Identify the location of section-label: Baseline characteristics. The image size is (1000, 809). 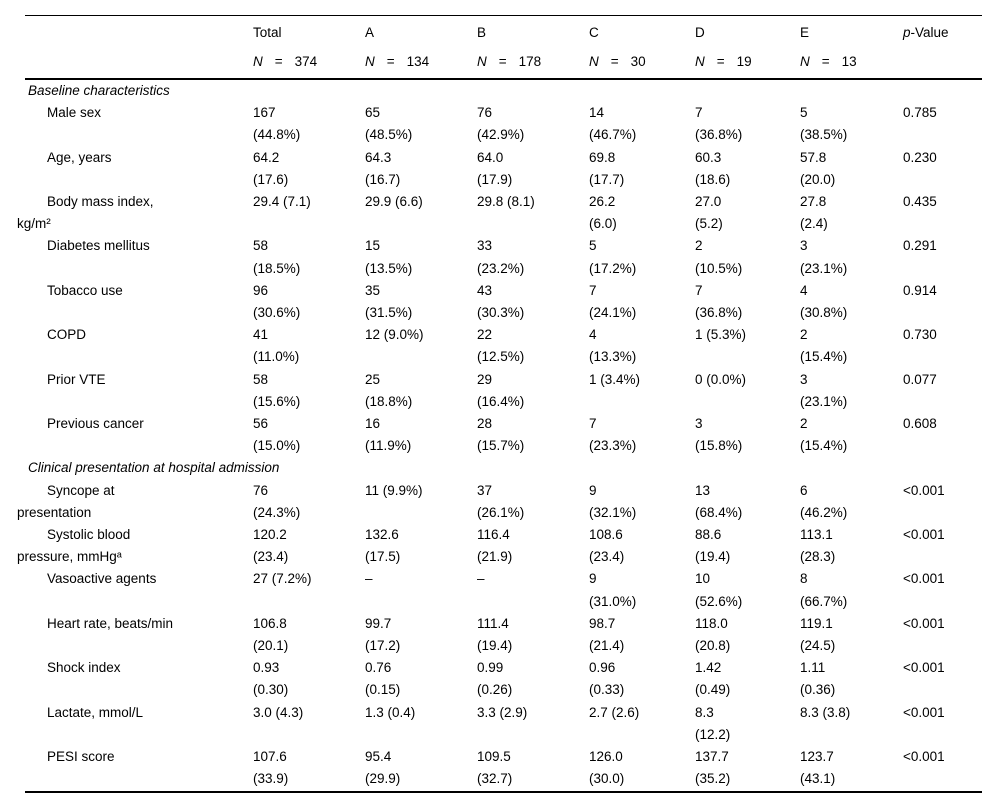
(99, 90).